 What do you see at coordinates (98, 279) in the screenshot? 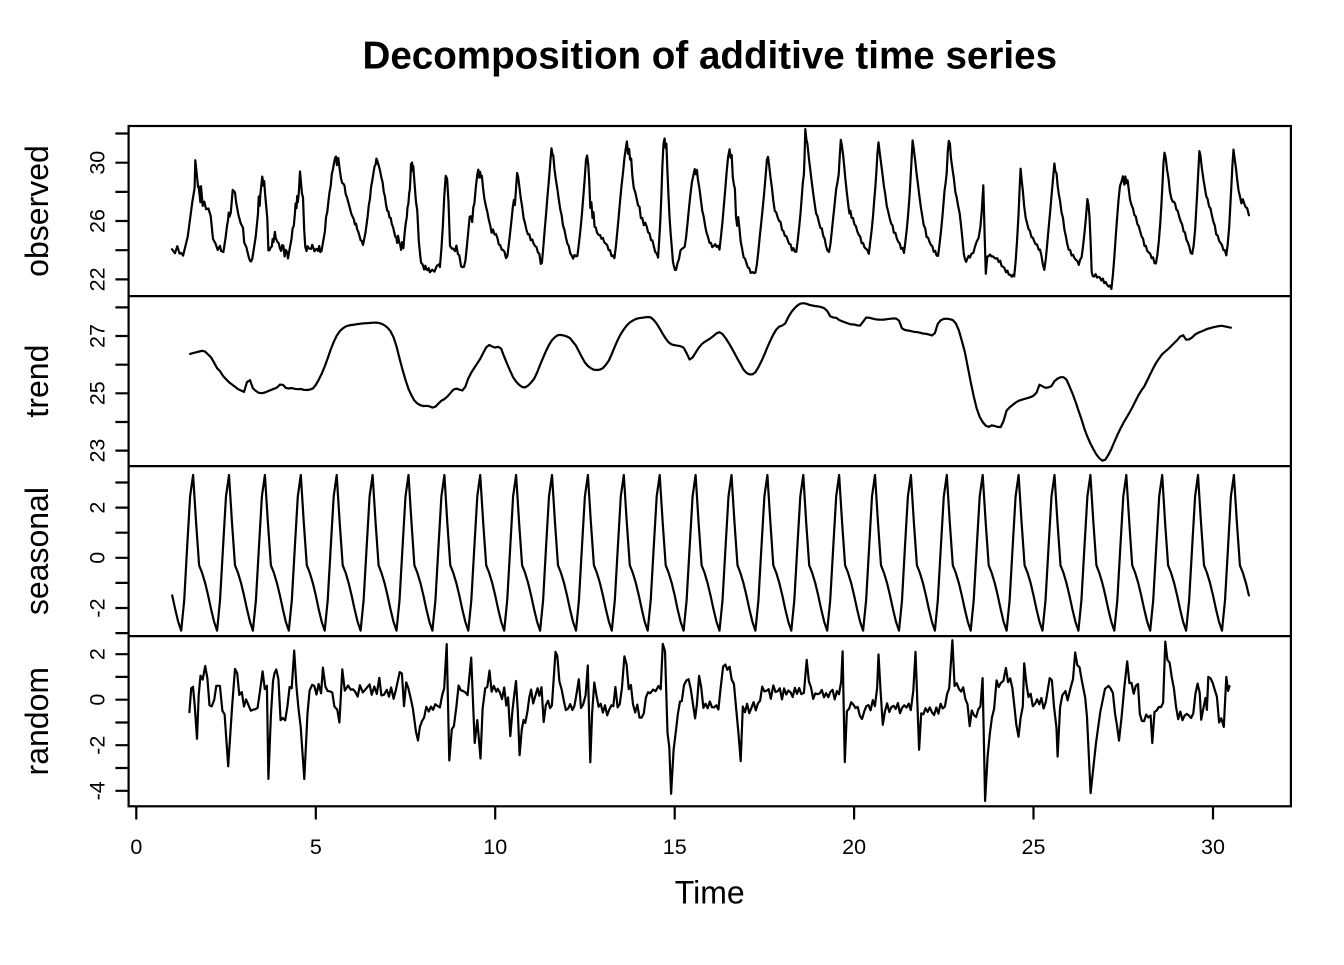
I see `svg-text: 22` at bounding box center [98, 279].